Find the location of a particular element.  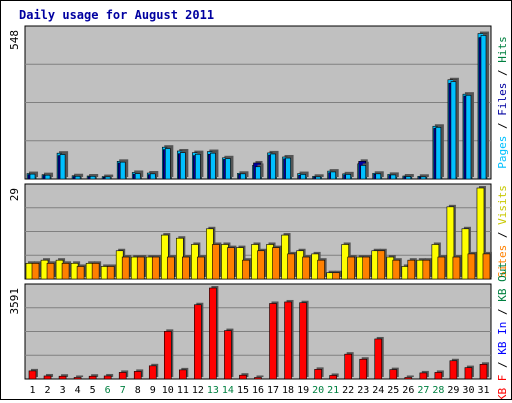

legend-top: Pages / Files / Hits is located at coordinates (502, 102).